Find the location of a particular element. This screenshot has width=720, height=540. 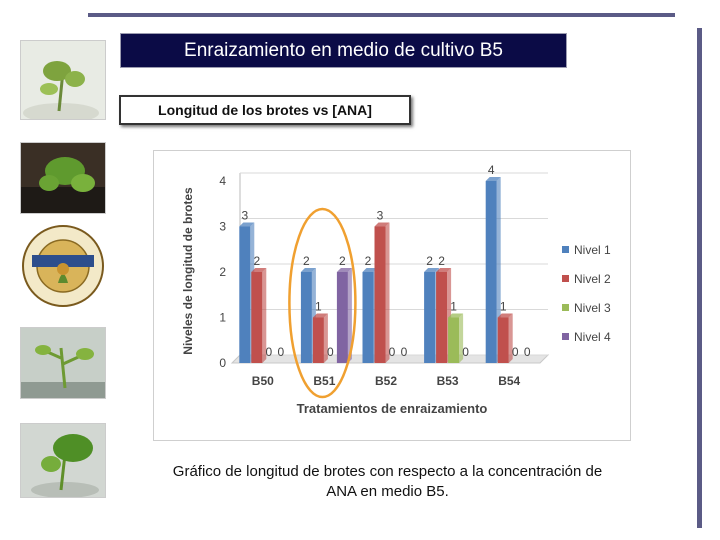

slide-title: Enraizamiento en medio de cultivo B5 is located at coordinates (343, 50).